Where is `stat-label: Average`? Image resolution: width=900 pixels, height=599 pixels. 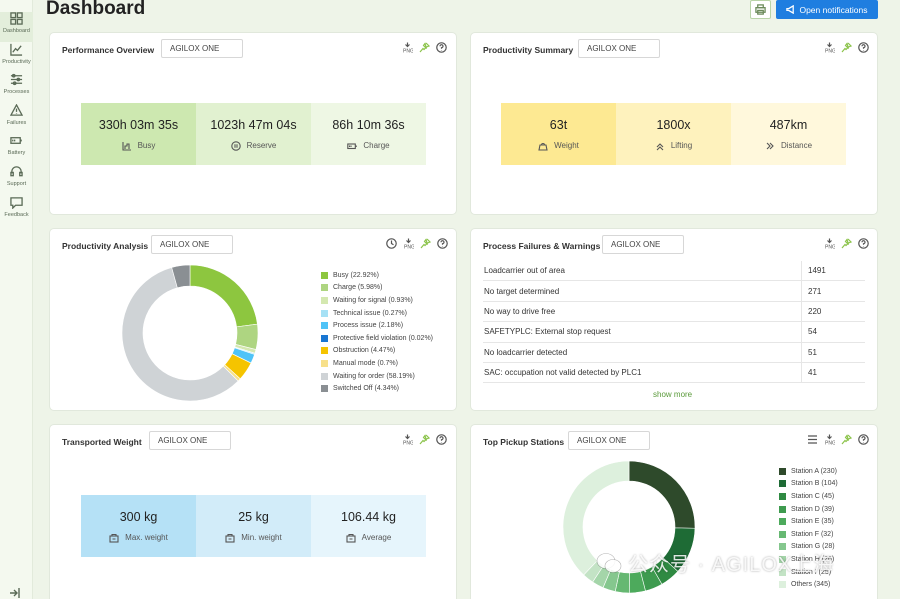
stat-label: Average is located at coordinates (376, 537).